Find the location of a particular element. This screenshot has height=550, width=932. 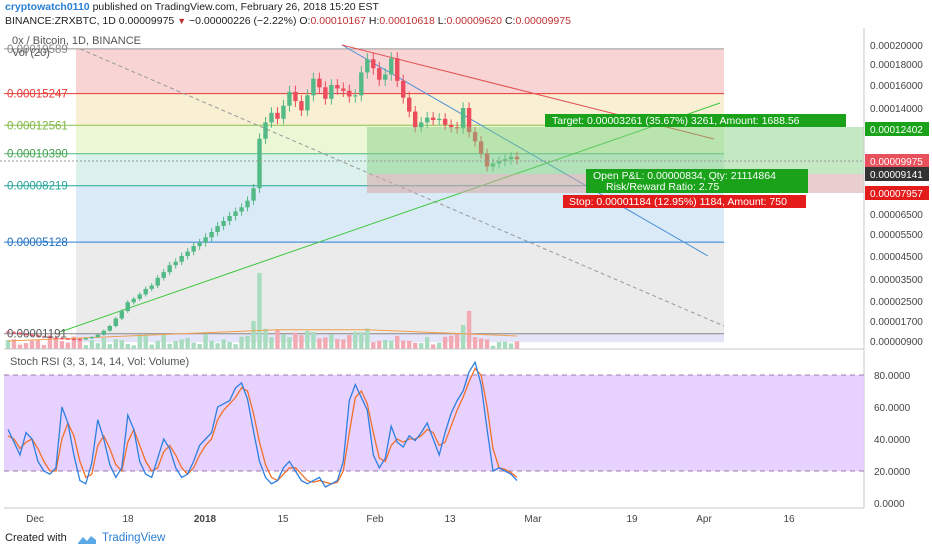

high-value: 0.00010618 is located at coordinates (407, 21).